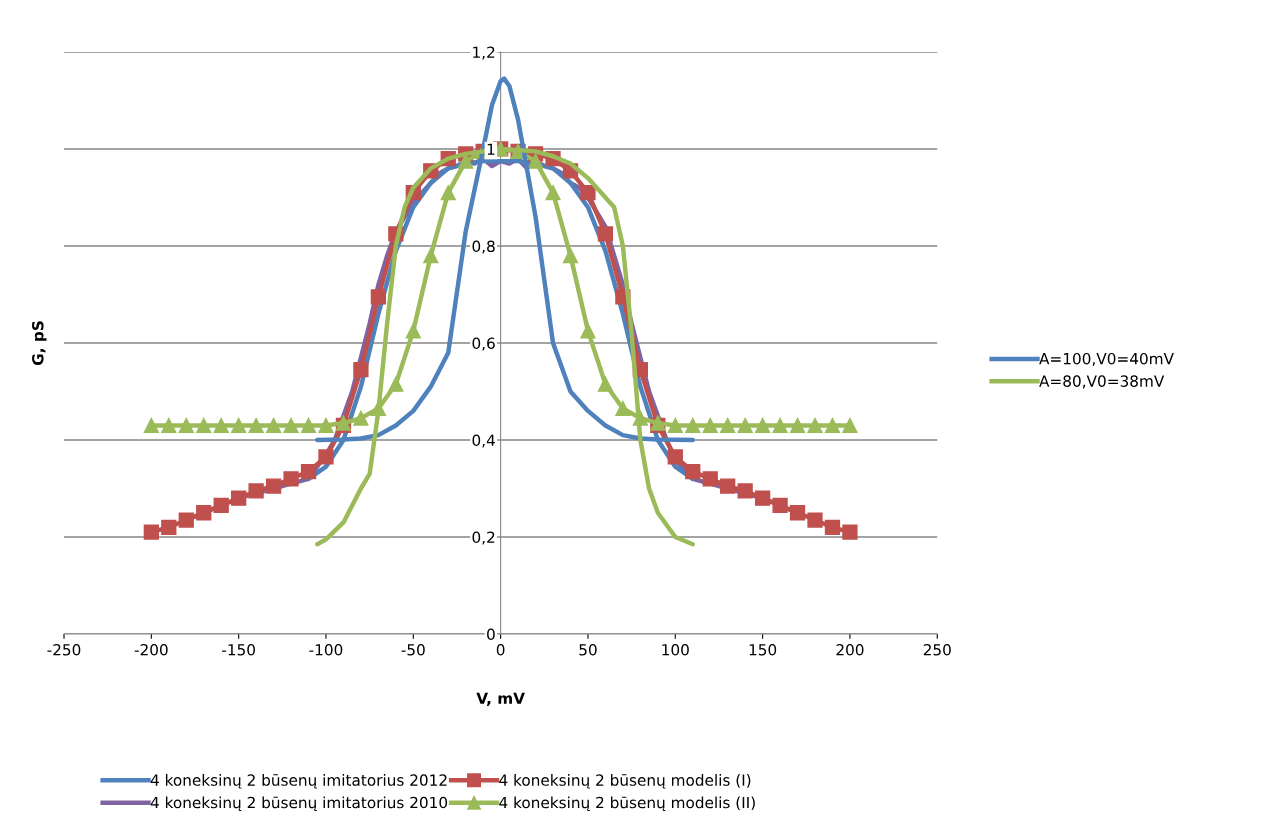  I want to click on legend-label: 4 koneksinų 2 būsenų modelis (I), so click(625, 781).